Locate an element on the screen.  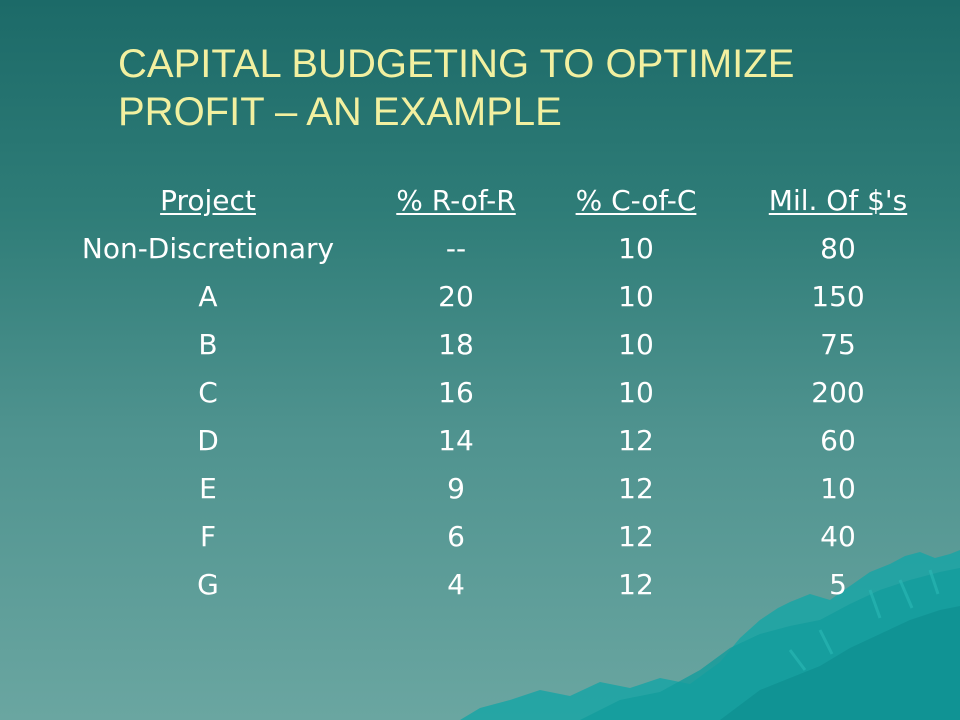
table-row: D 14 12 60 is located at coordinates (490, 440).